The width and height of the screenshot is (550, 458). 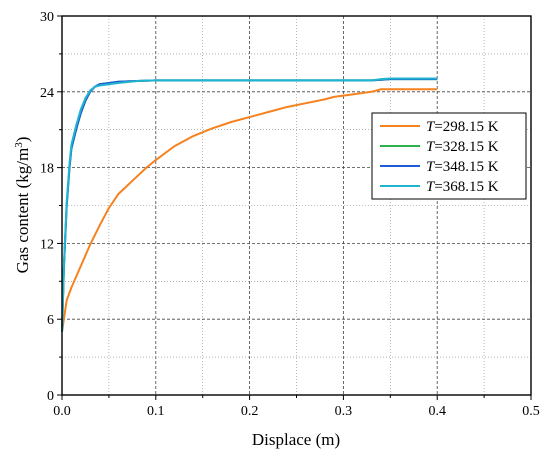 What do you see at coordinates (22, 211) in the screenshot?
I see `y-axis-label-main: Gas content (kg/m` at bounding box center [22, 211].